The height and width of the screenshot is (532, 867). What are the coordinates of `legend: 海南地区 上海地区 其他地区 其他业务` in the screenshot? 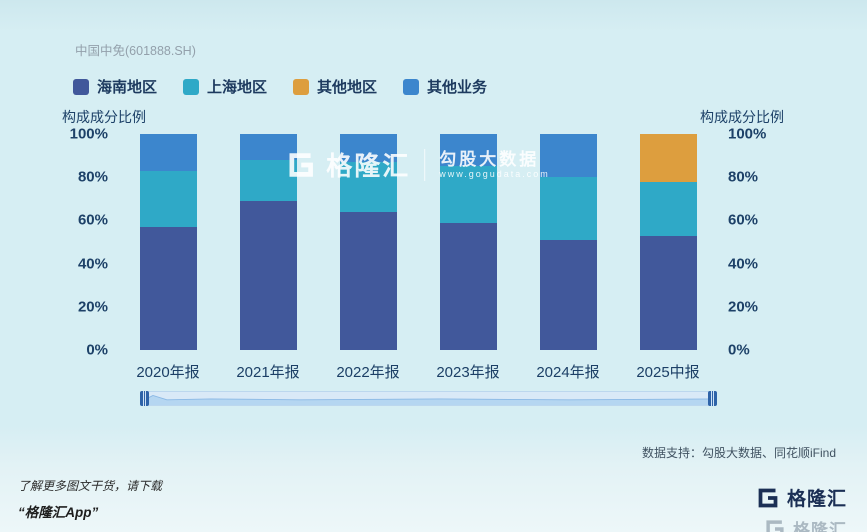 It's located at (280, 86).